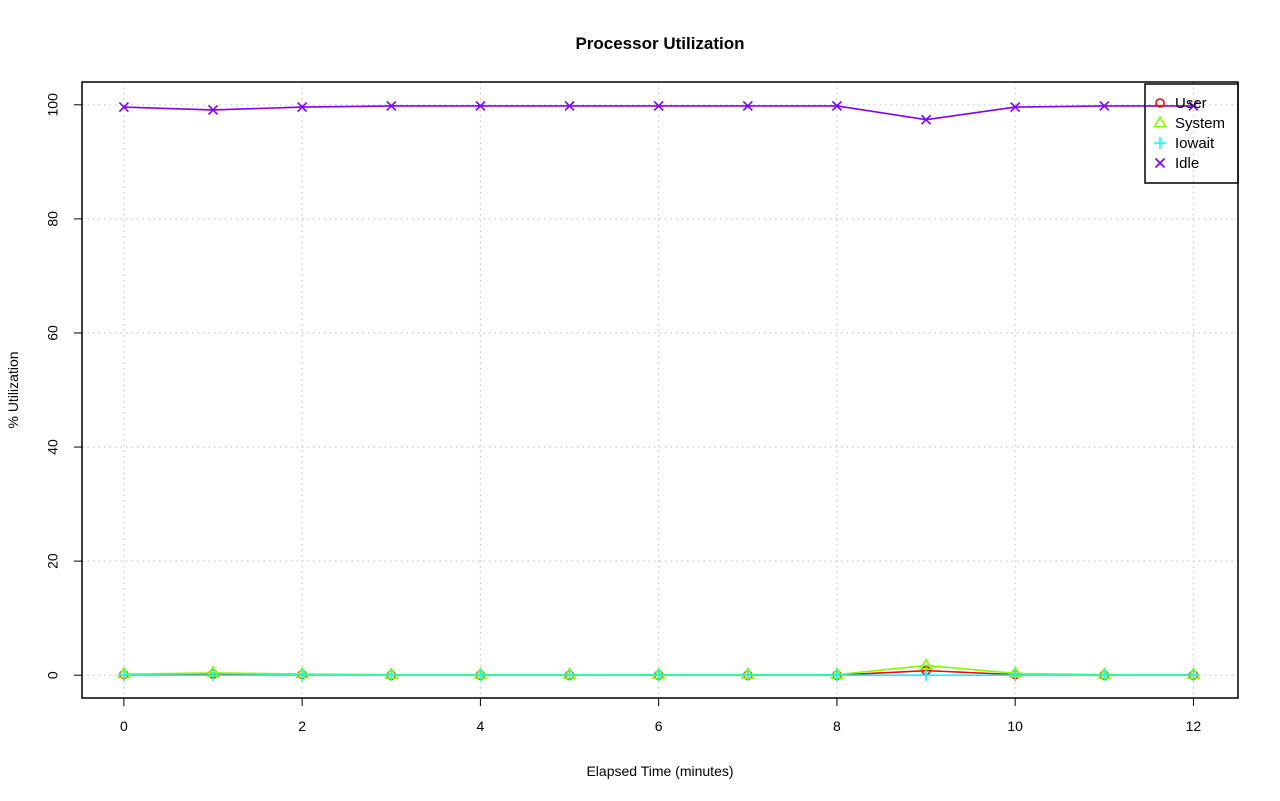 The height and width of the screenshot is (801, 1280). I want to click on legend-marker-system, so click(1160, 121).